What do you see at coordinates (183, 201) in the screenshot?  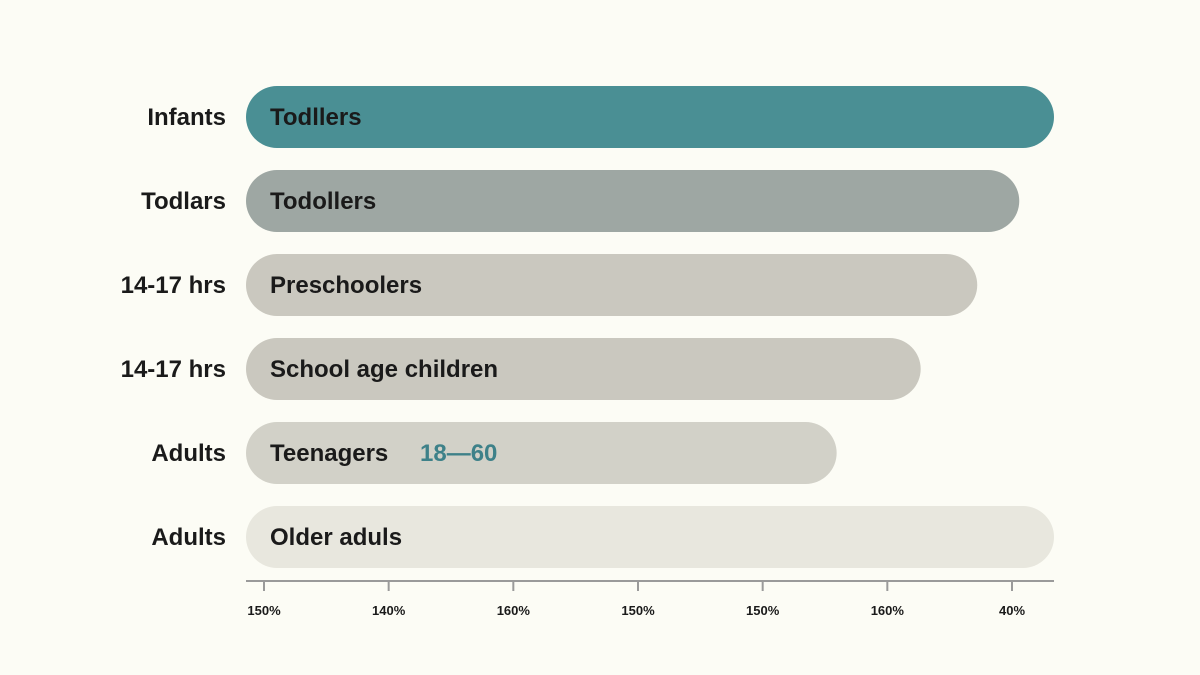 I see `row-label: Todlars` at bounding box center [183, 201].